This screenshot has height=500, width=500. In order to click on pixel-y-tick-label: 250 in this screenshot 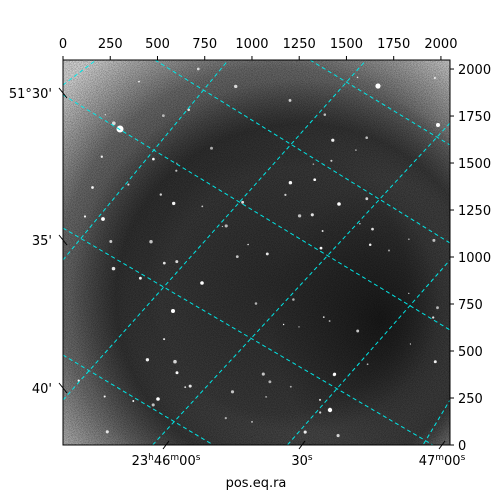, I will do `click(470, 399)`.